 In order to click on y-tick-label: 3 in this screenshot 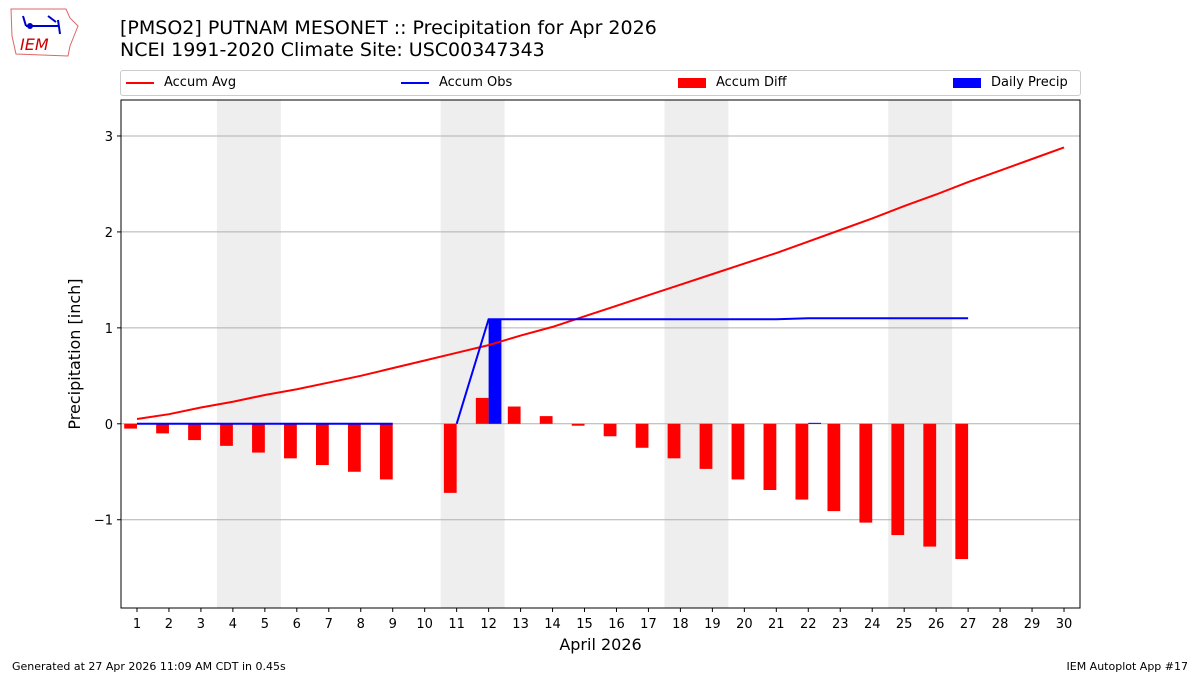, I will do `click(109, 137)`.